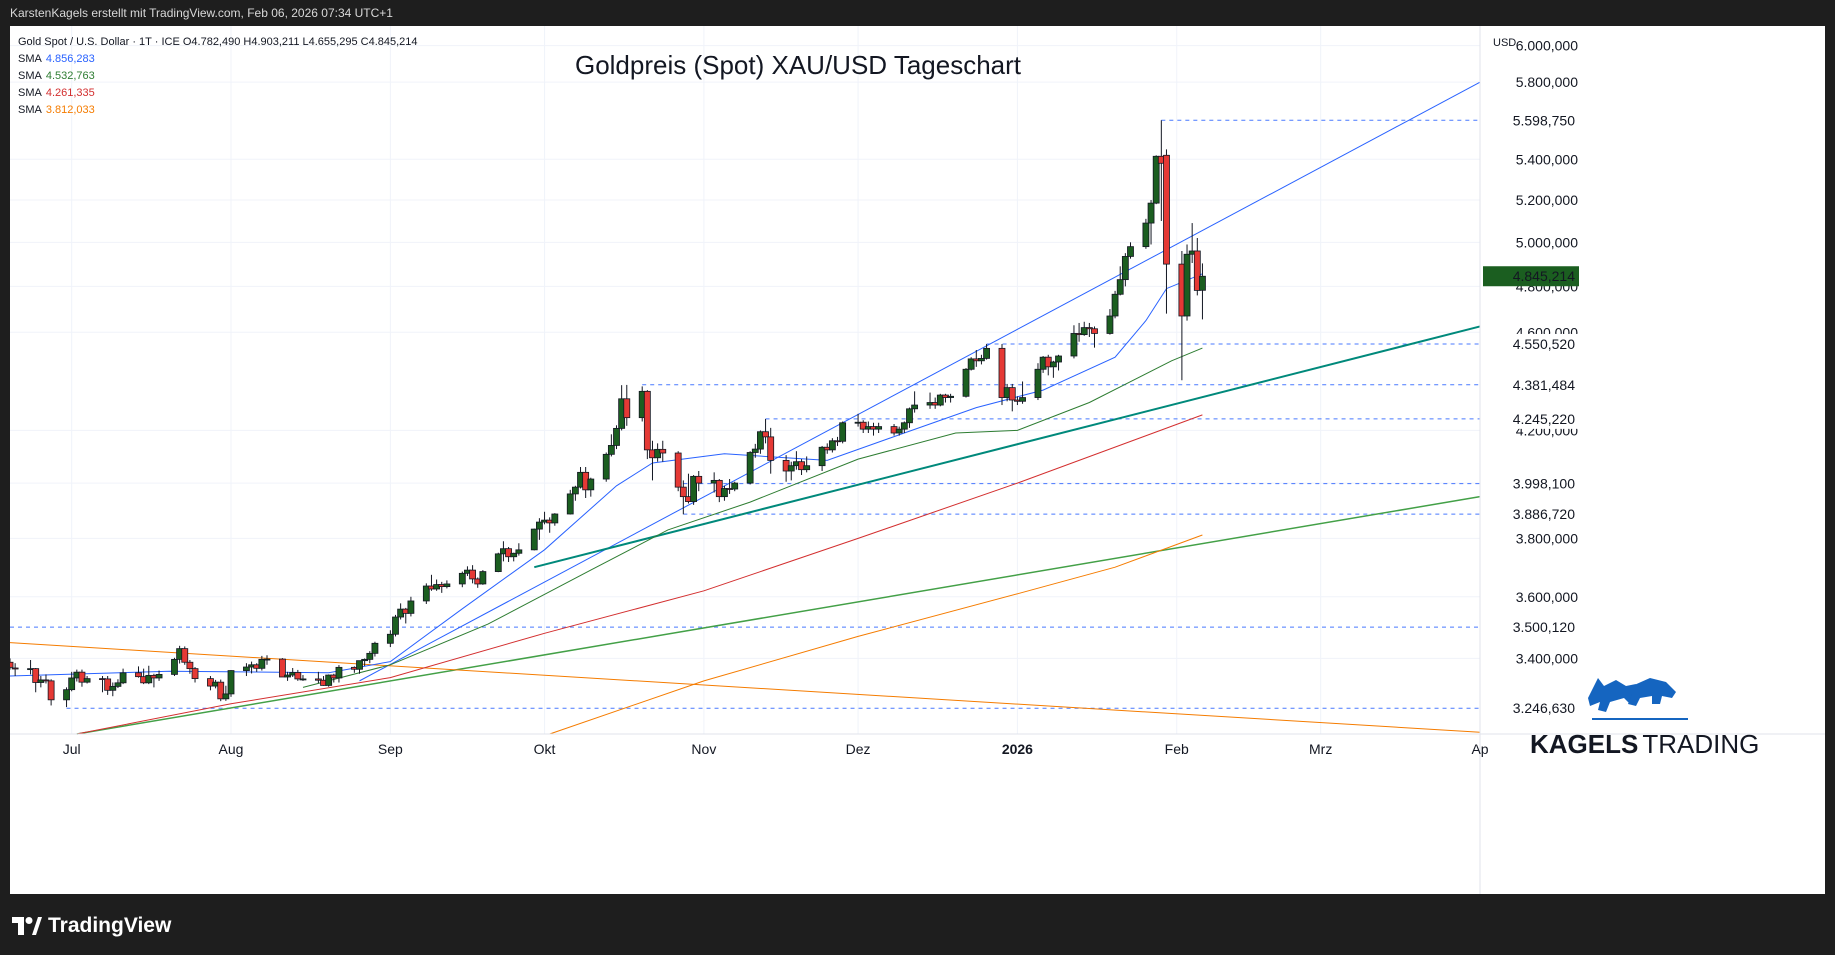 The image size is (1835, 955). I want to click on tradingview-wordmark: TradingView, so click(110, 925).